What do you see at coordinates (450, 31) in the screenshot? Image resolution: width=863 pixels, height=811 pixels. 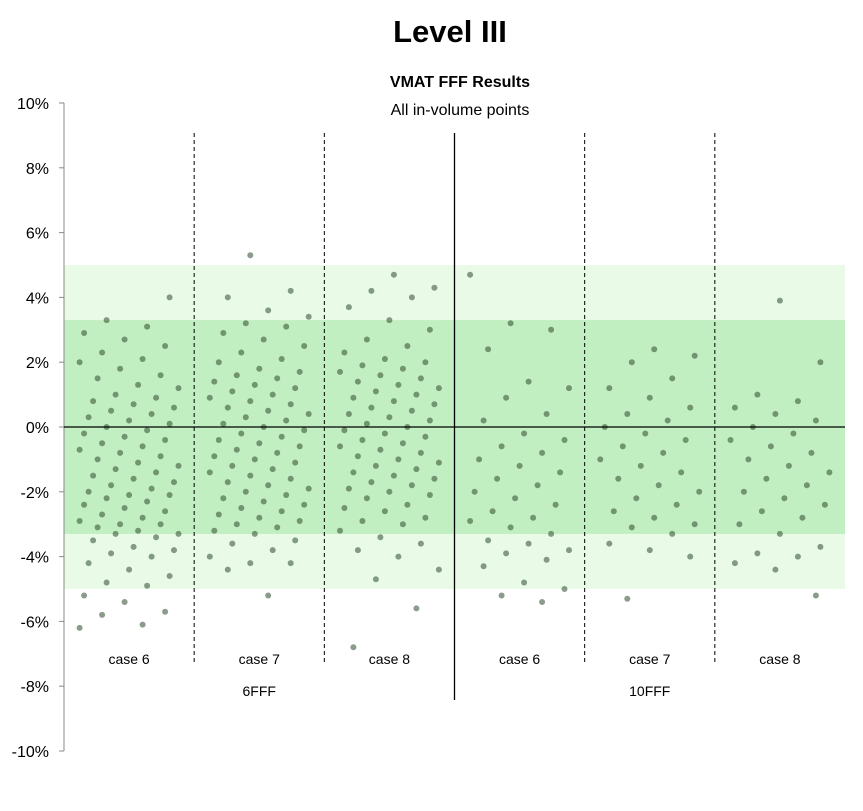 I see `page-title: Level III` at bounding box center [450, 31].